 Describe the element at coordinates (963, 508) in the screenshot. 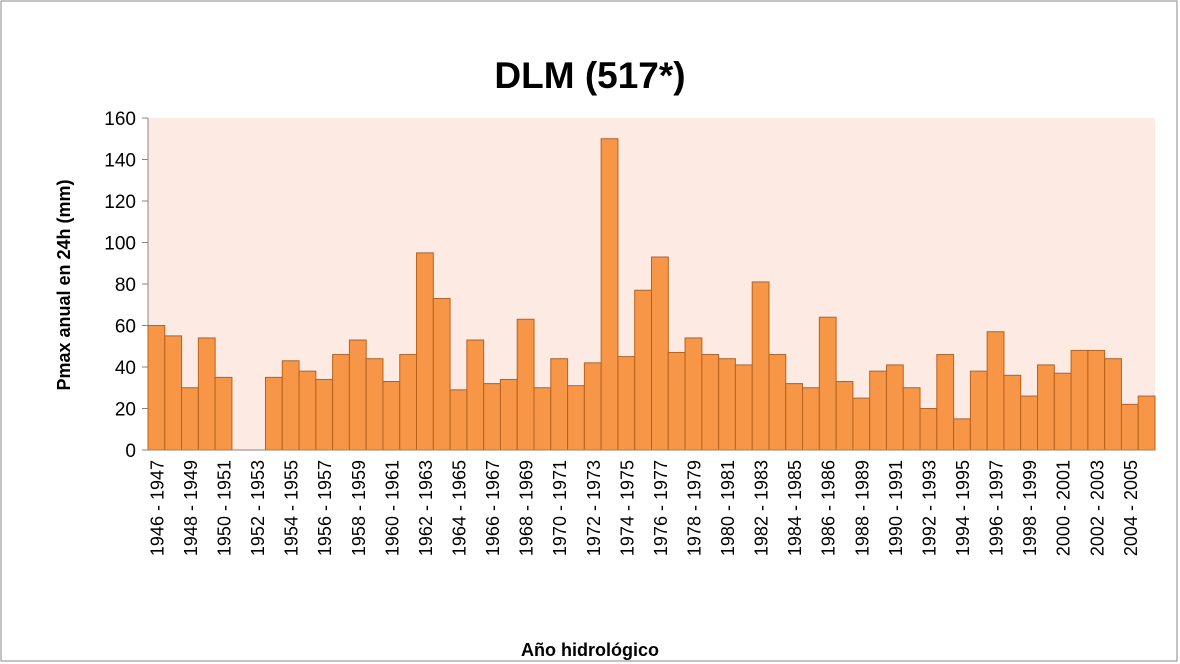

I see `x-tick-label: 1994 - 1995` at that location.